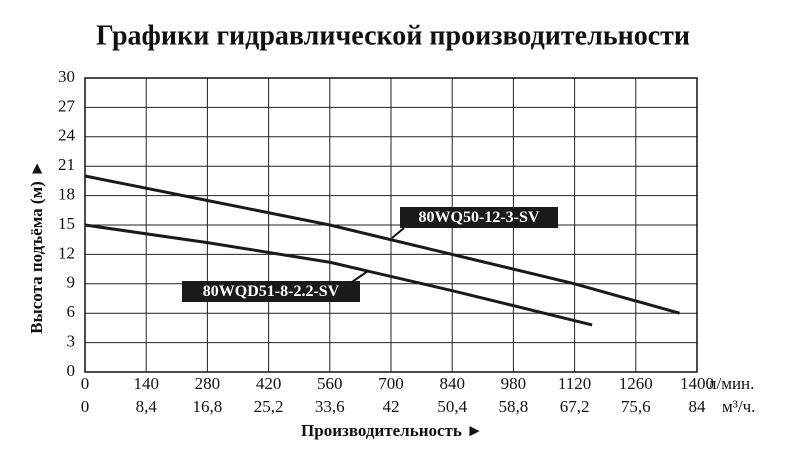 The height and width of the screenshot is (462, 800). Describe the element at coordinates (575, 406) in the screenshot. I see `x2-tick-label: 67,2` at that location.